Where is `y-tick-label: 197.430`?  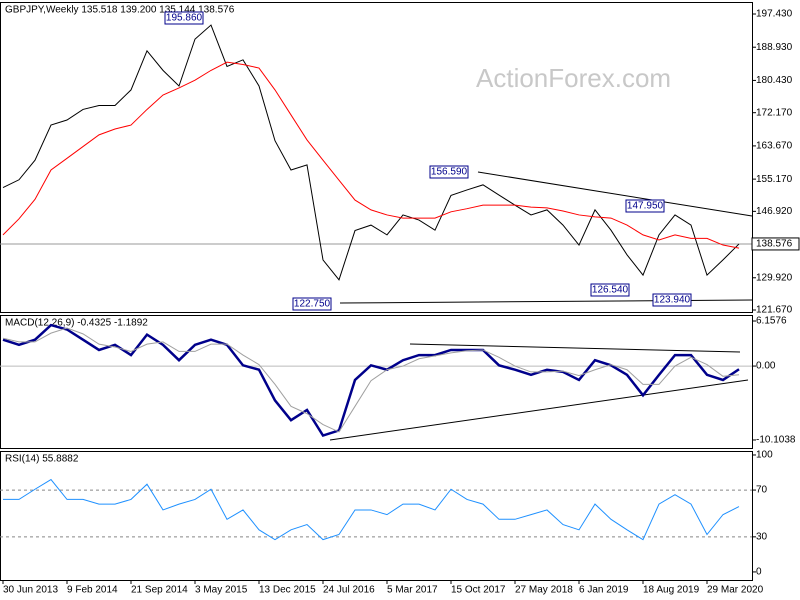 y-tick-label: 197.430 is located at coordinates (774, 14).